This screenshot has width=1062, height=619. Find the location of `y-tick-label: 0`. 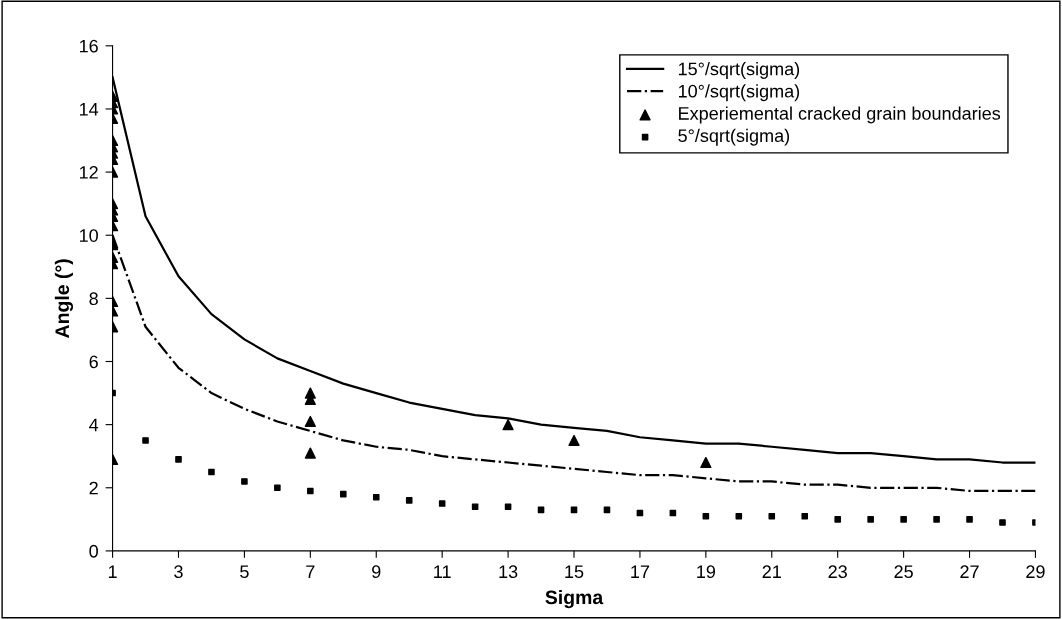

y-tick-label: 0 is located at coordinates (93, 551).